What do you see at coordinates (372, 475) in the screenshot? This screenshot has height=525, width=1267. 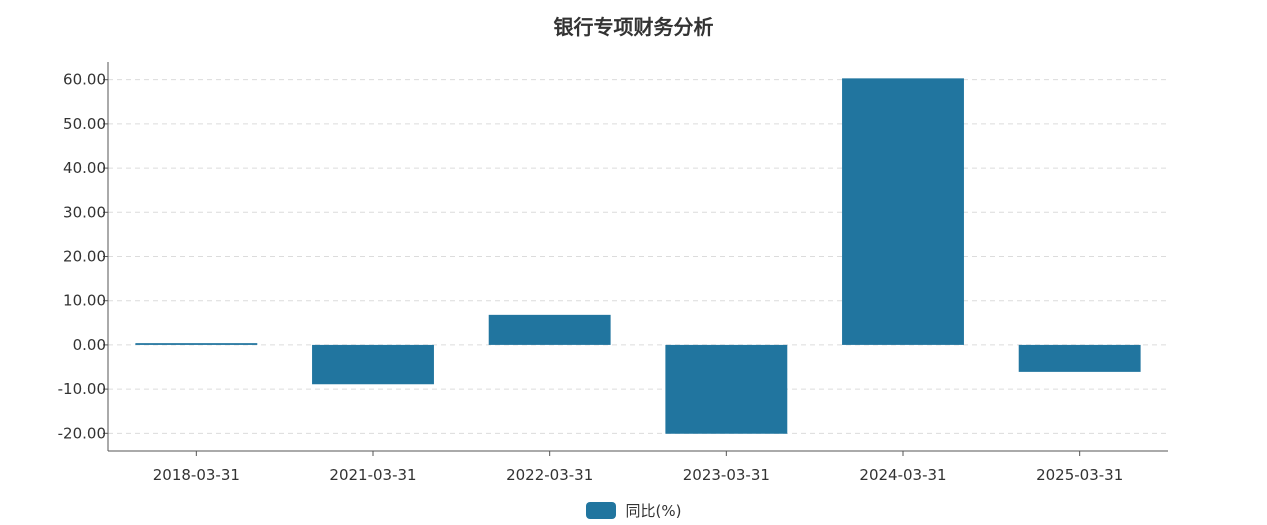 I see `x-tick-label: 2021-03-31` at bounding box center [372, 475].